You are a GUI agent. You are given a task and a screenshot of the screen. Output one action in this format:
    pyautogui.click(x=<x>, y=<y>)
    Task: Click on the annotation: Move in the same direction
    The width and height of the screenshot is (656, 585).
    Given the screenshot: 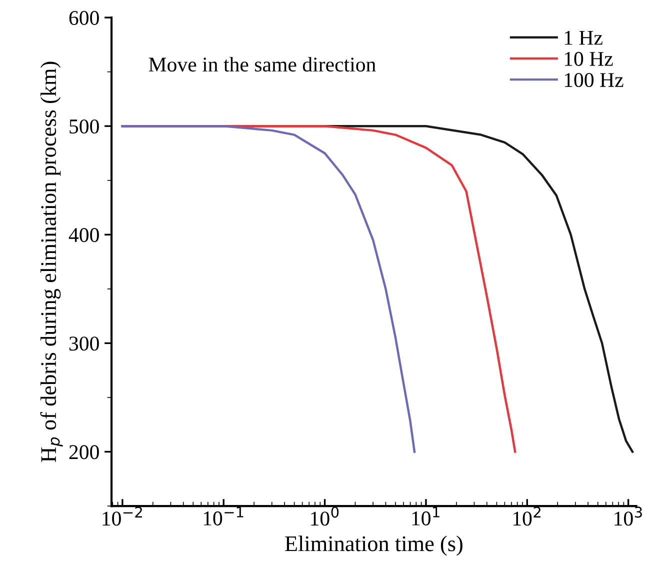 What is the action you would take?
    pyautogui.click(x=262, y=64)
    